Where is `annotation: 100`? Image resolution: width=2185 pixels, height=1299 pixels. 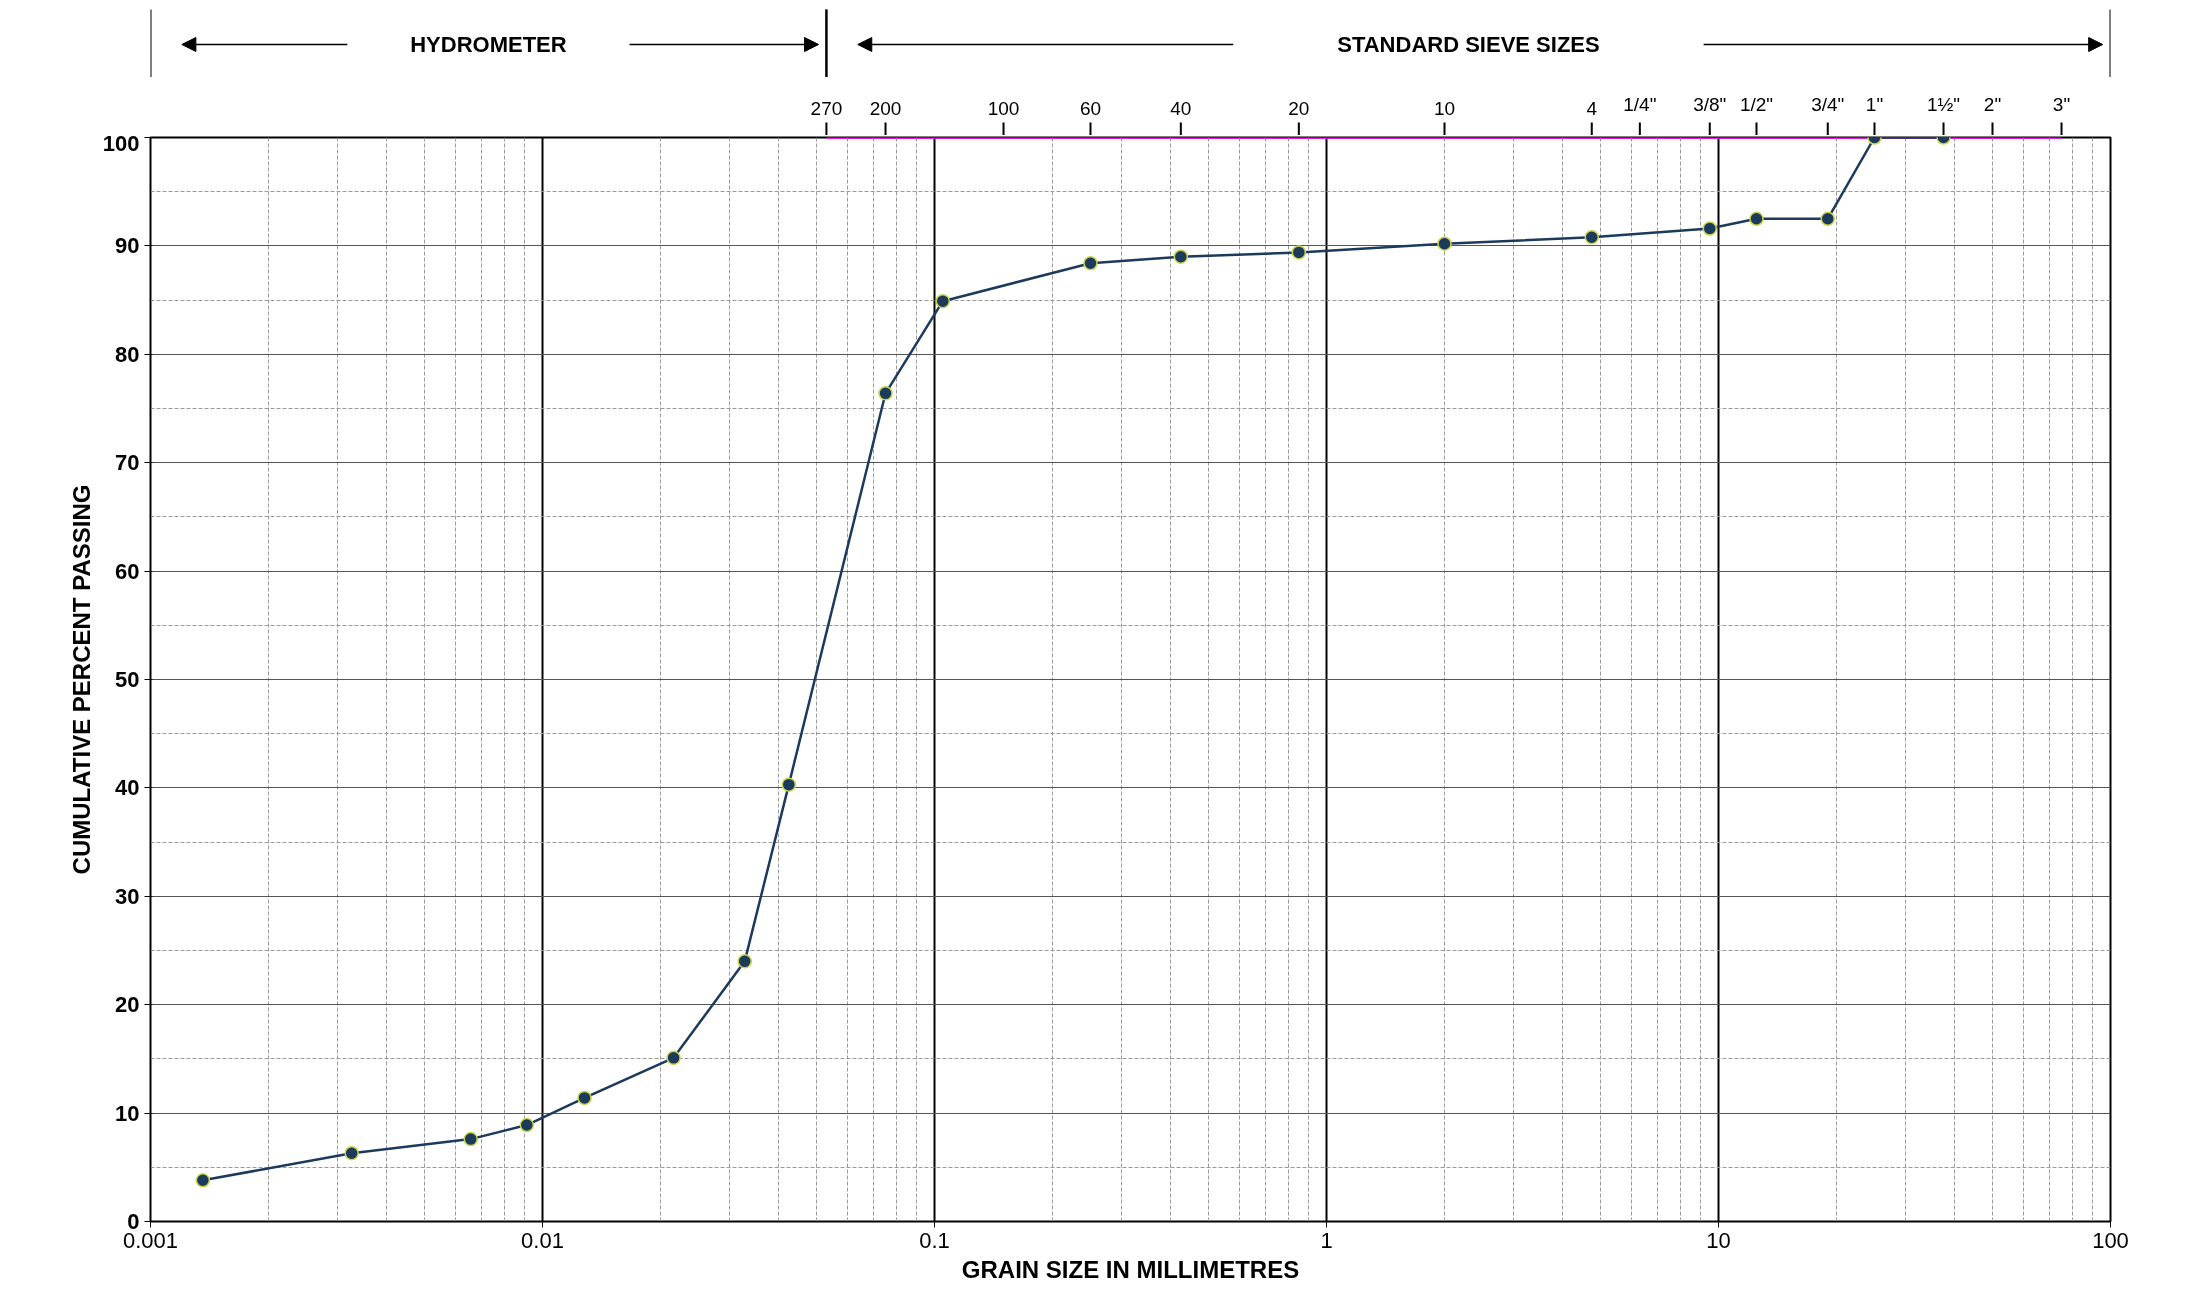 annotation: 100 is located at coordinates (1003, 108).